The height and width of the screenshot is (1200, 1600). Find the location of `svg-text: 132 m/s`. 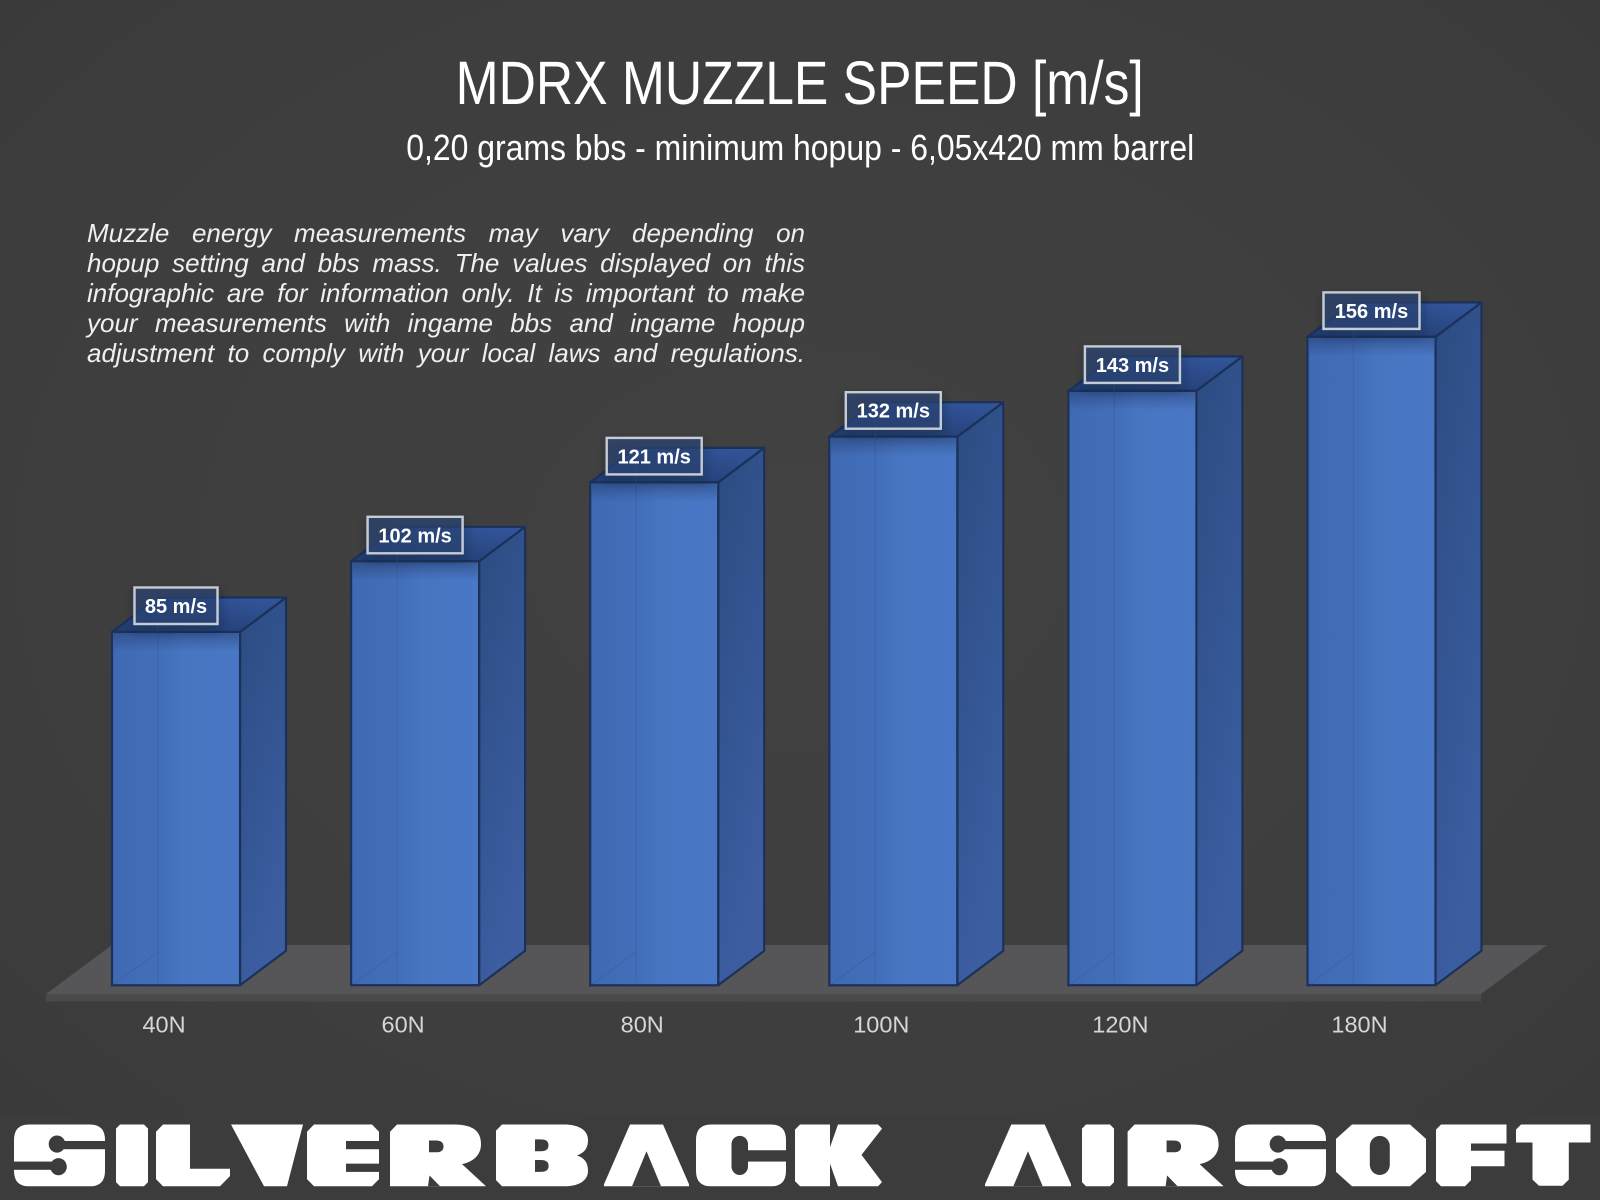

svg-text: 132 m/s is located at coordinates (893, 412).